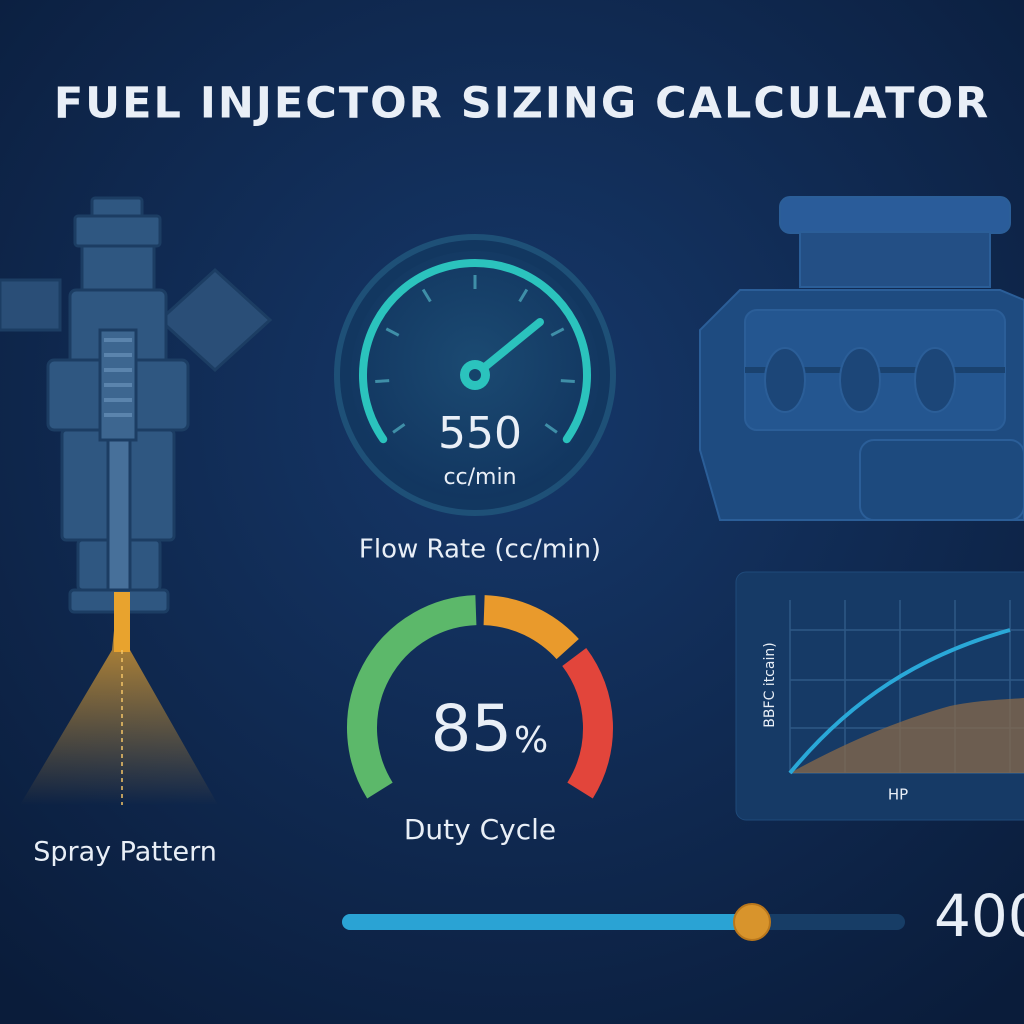 This screenshot has width=1024, height=1024. What do you see at coordinates (587, 723) in the screenshot?
I see `duty-arc-red` at bounding box center [587, 723].